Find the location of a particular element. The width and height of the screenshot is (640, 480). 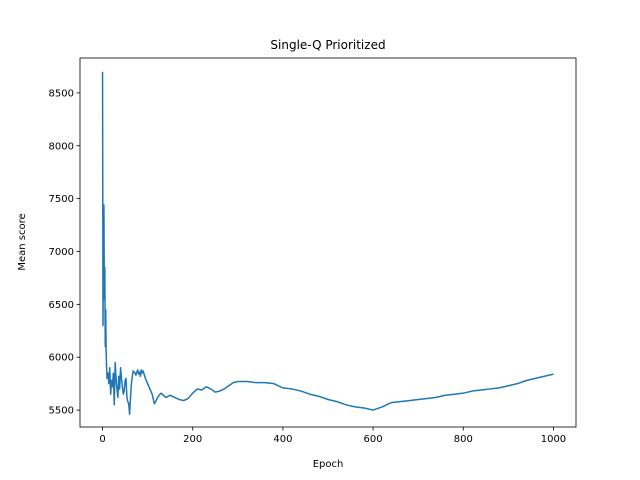

x-tick-label: 800 is located at coordinates (463, 439).